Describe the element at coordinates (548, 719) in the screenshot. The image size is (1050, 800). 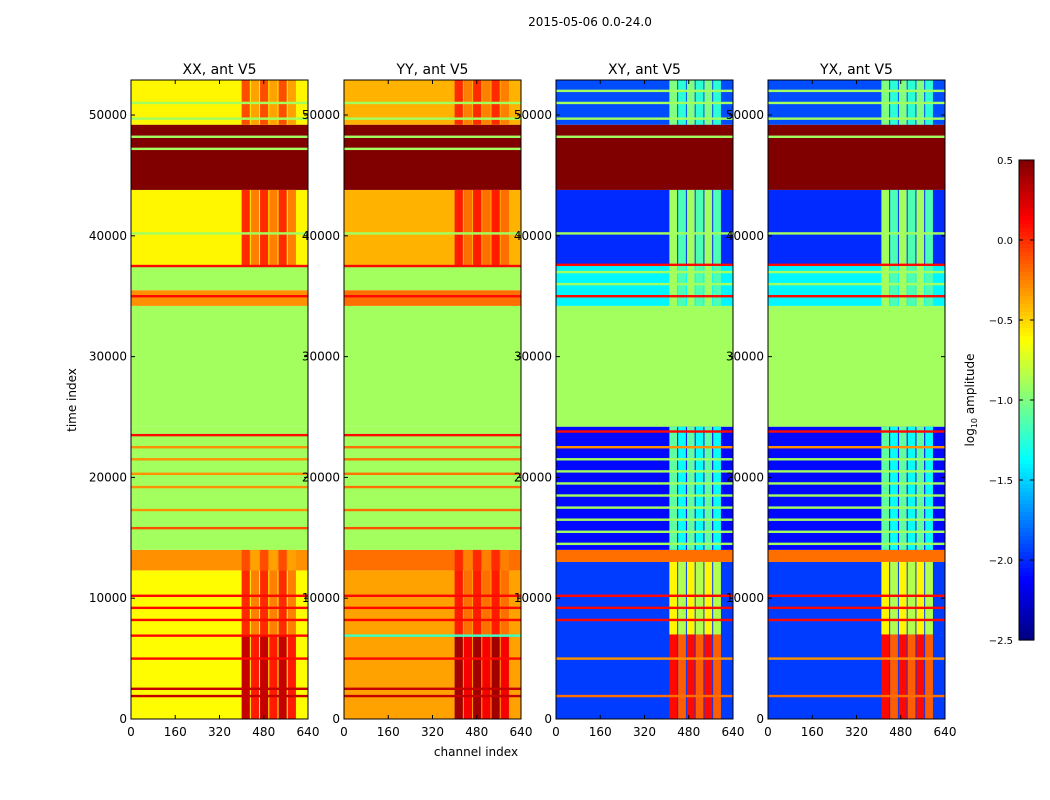
I see `y-tick-label: 0` at that location.